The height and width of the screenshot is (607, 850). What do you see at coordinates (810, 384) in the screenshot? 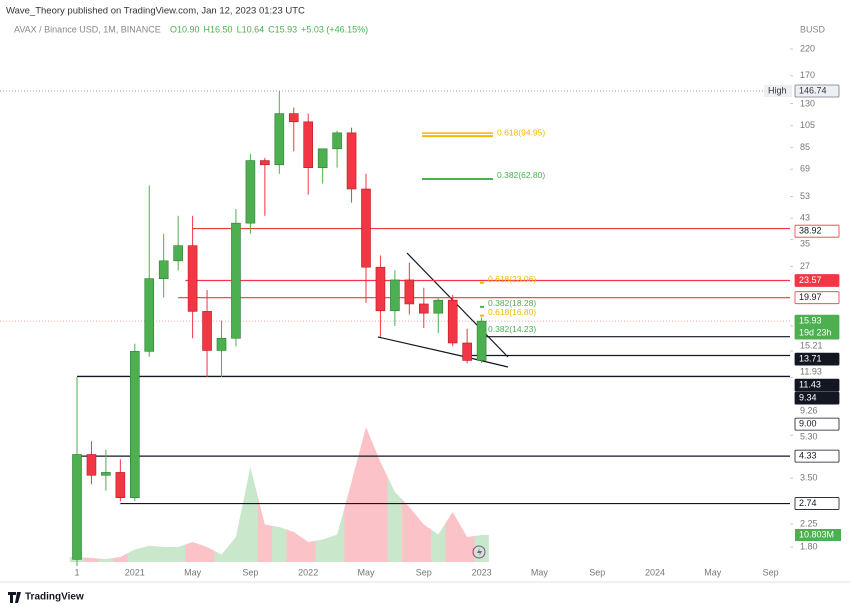
I see `price-label: 11.43` at bounding box center [810, 384].